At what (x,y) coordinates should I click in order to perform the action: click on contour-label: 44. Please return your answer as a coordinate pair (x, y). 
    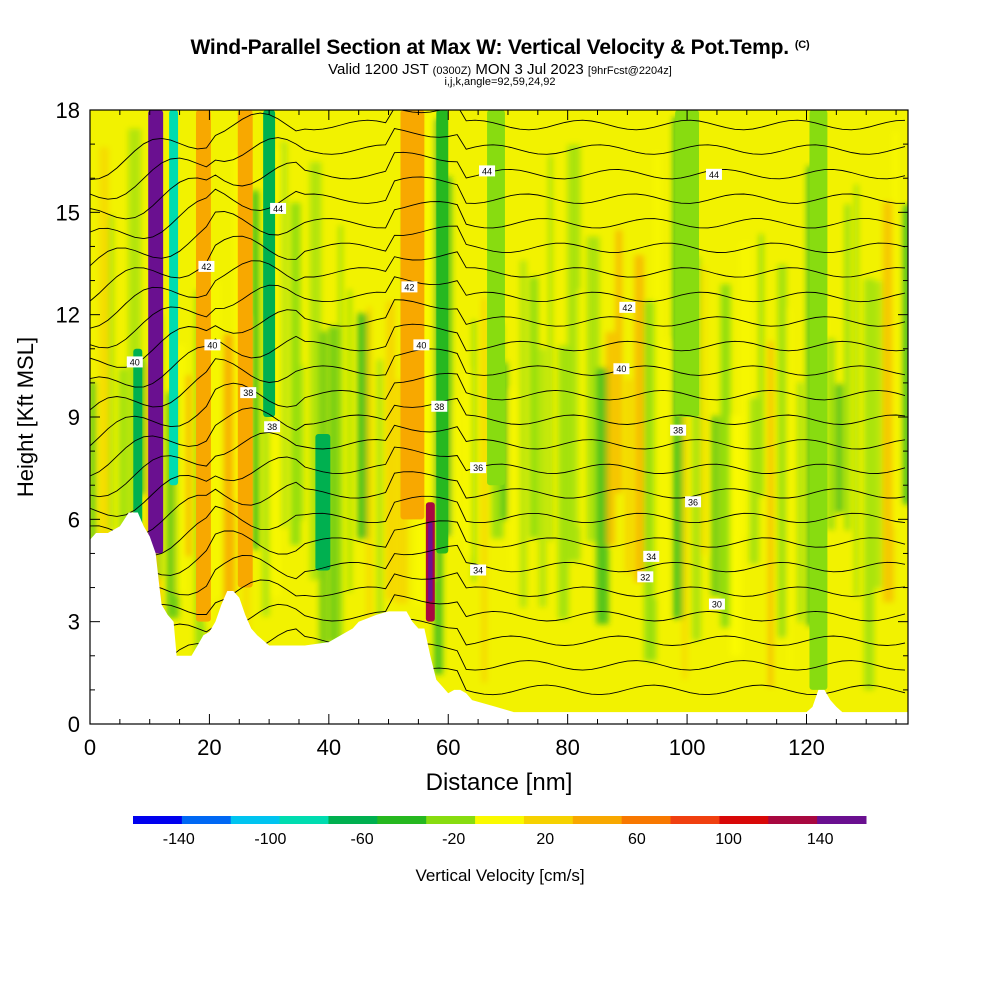
    Looking at the image, I should click on (278, 208).